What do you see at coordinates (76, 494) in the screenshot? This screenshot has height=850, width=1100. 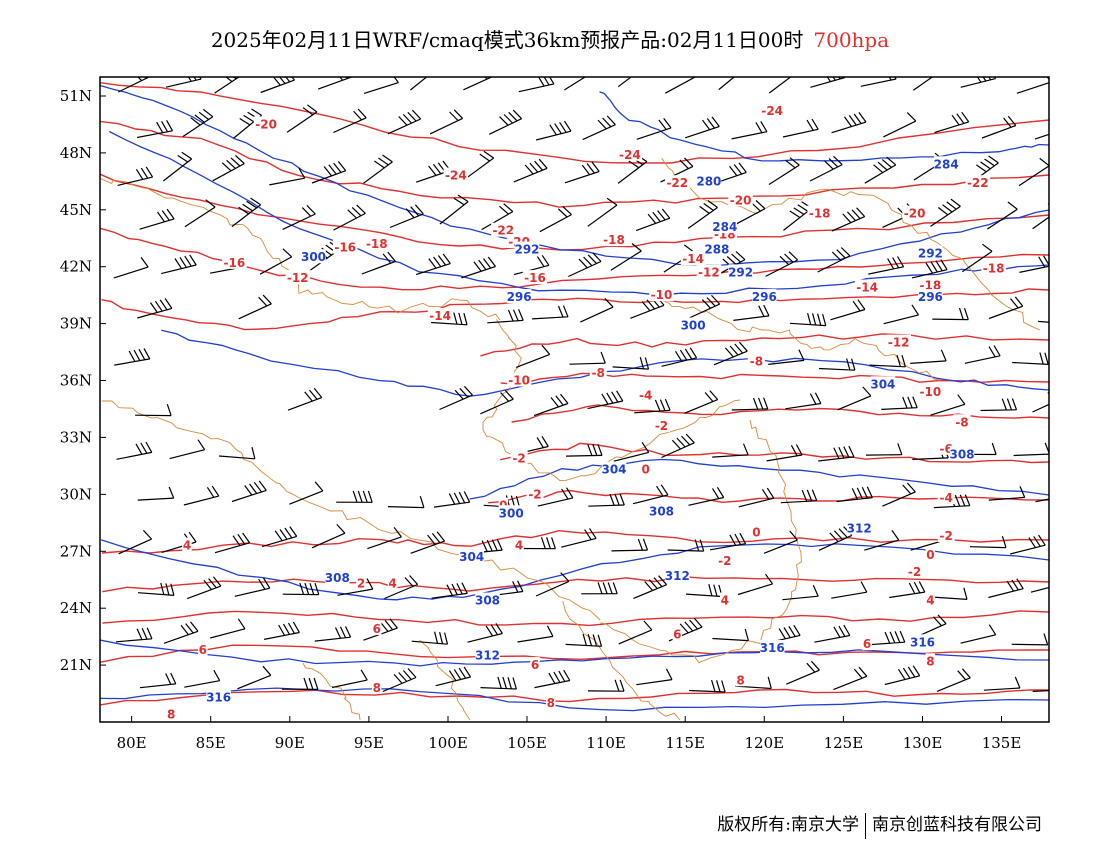 I see `lat-tick-label: 30N` at bounding box center [76, 494].